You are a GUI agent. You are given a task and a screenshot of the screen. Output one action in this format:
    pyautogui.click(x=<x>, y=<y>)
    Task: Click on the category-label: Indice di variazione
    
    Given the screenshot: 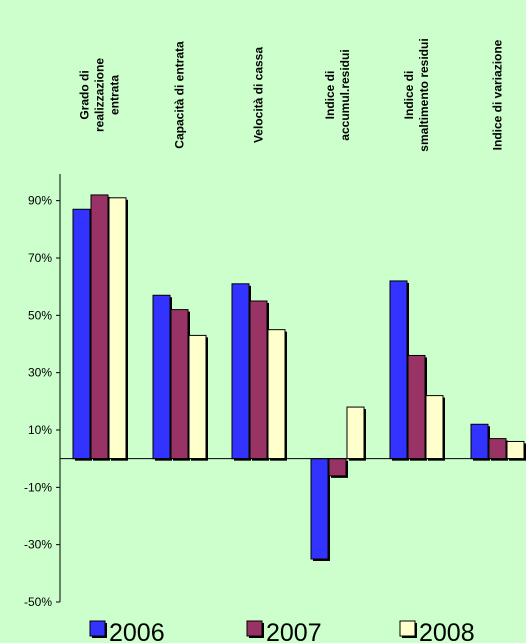 What is the action you would take?
    pyautogui.click(x=498, y=94)
    